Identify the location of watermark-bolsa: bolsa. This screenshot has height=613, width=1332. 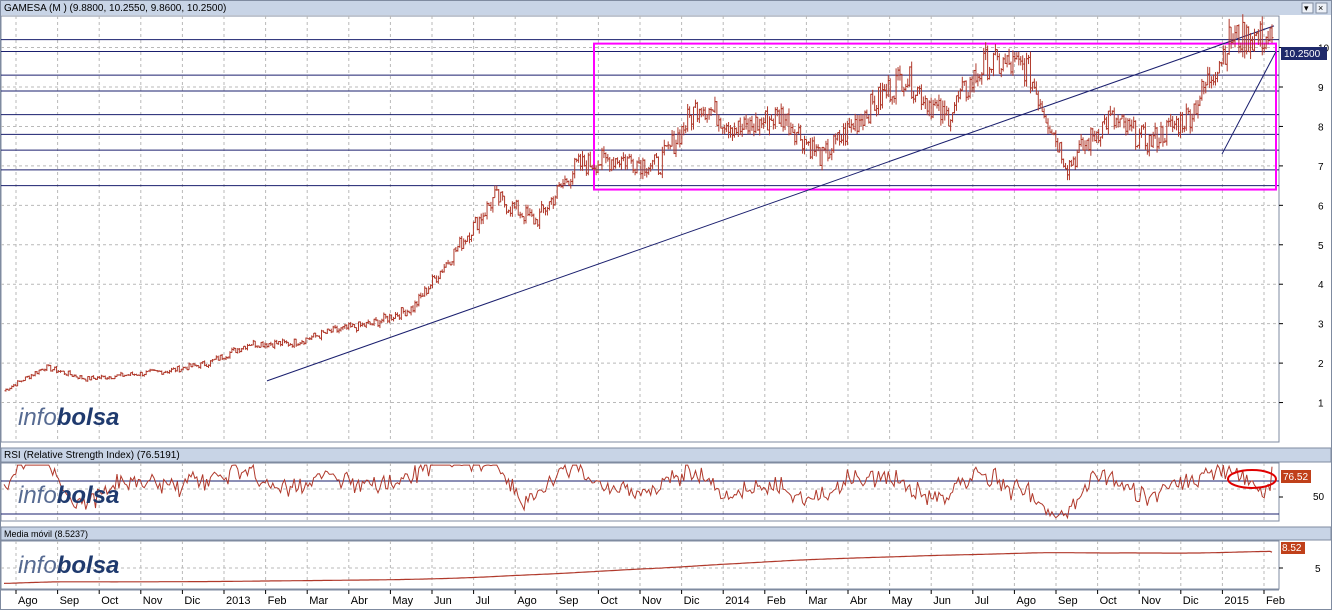
(88, 417).